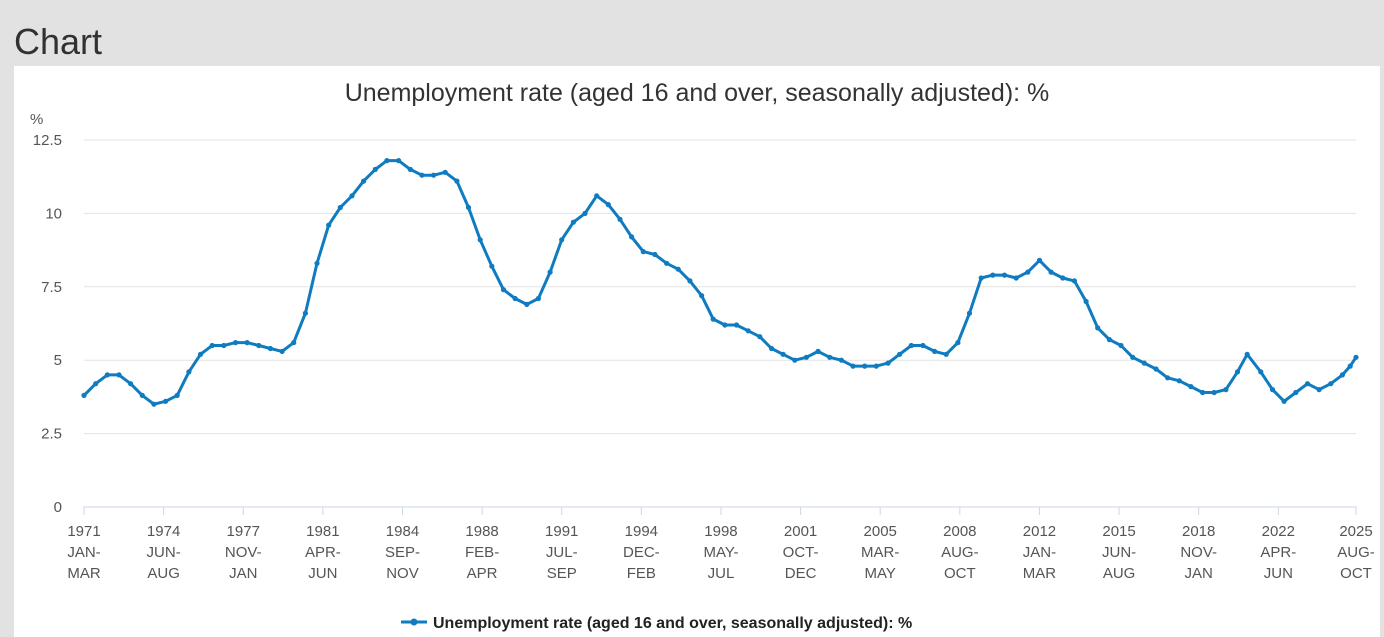  I want to click on legend-marker-dot, so click(414, 622).